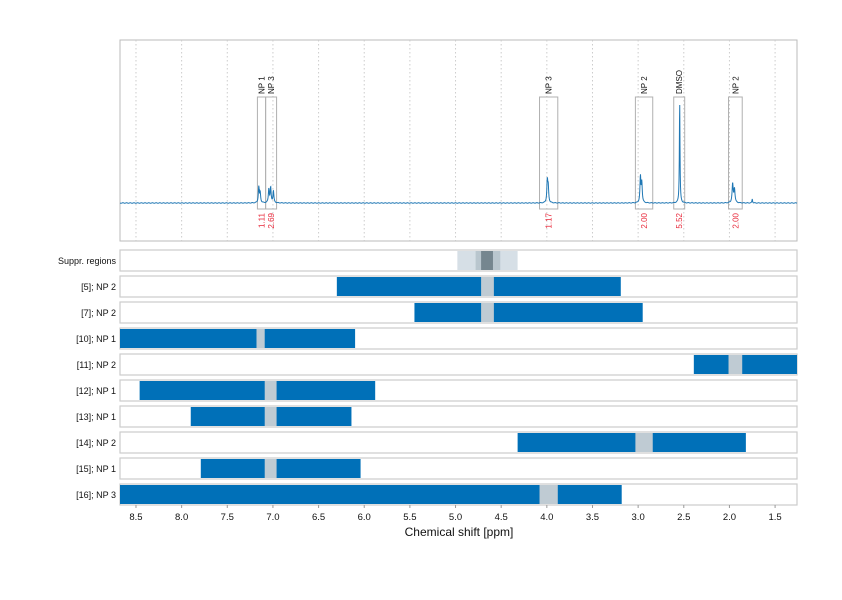 The image size is (842, 600). Describe the element at coordinates (592, 517) in the screenshot. I see `x-tick-label: 3.5` at that location.